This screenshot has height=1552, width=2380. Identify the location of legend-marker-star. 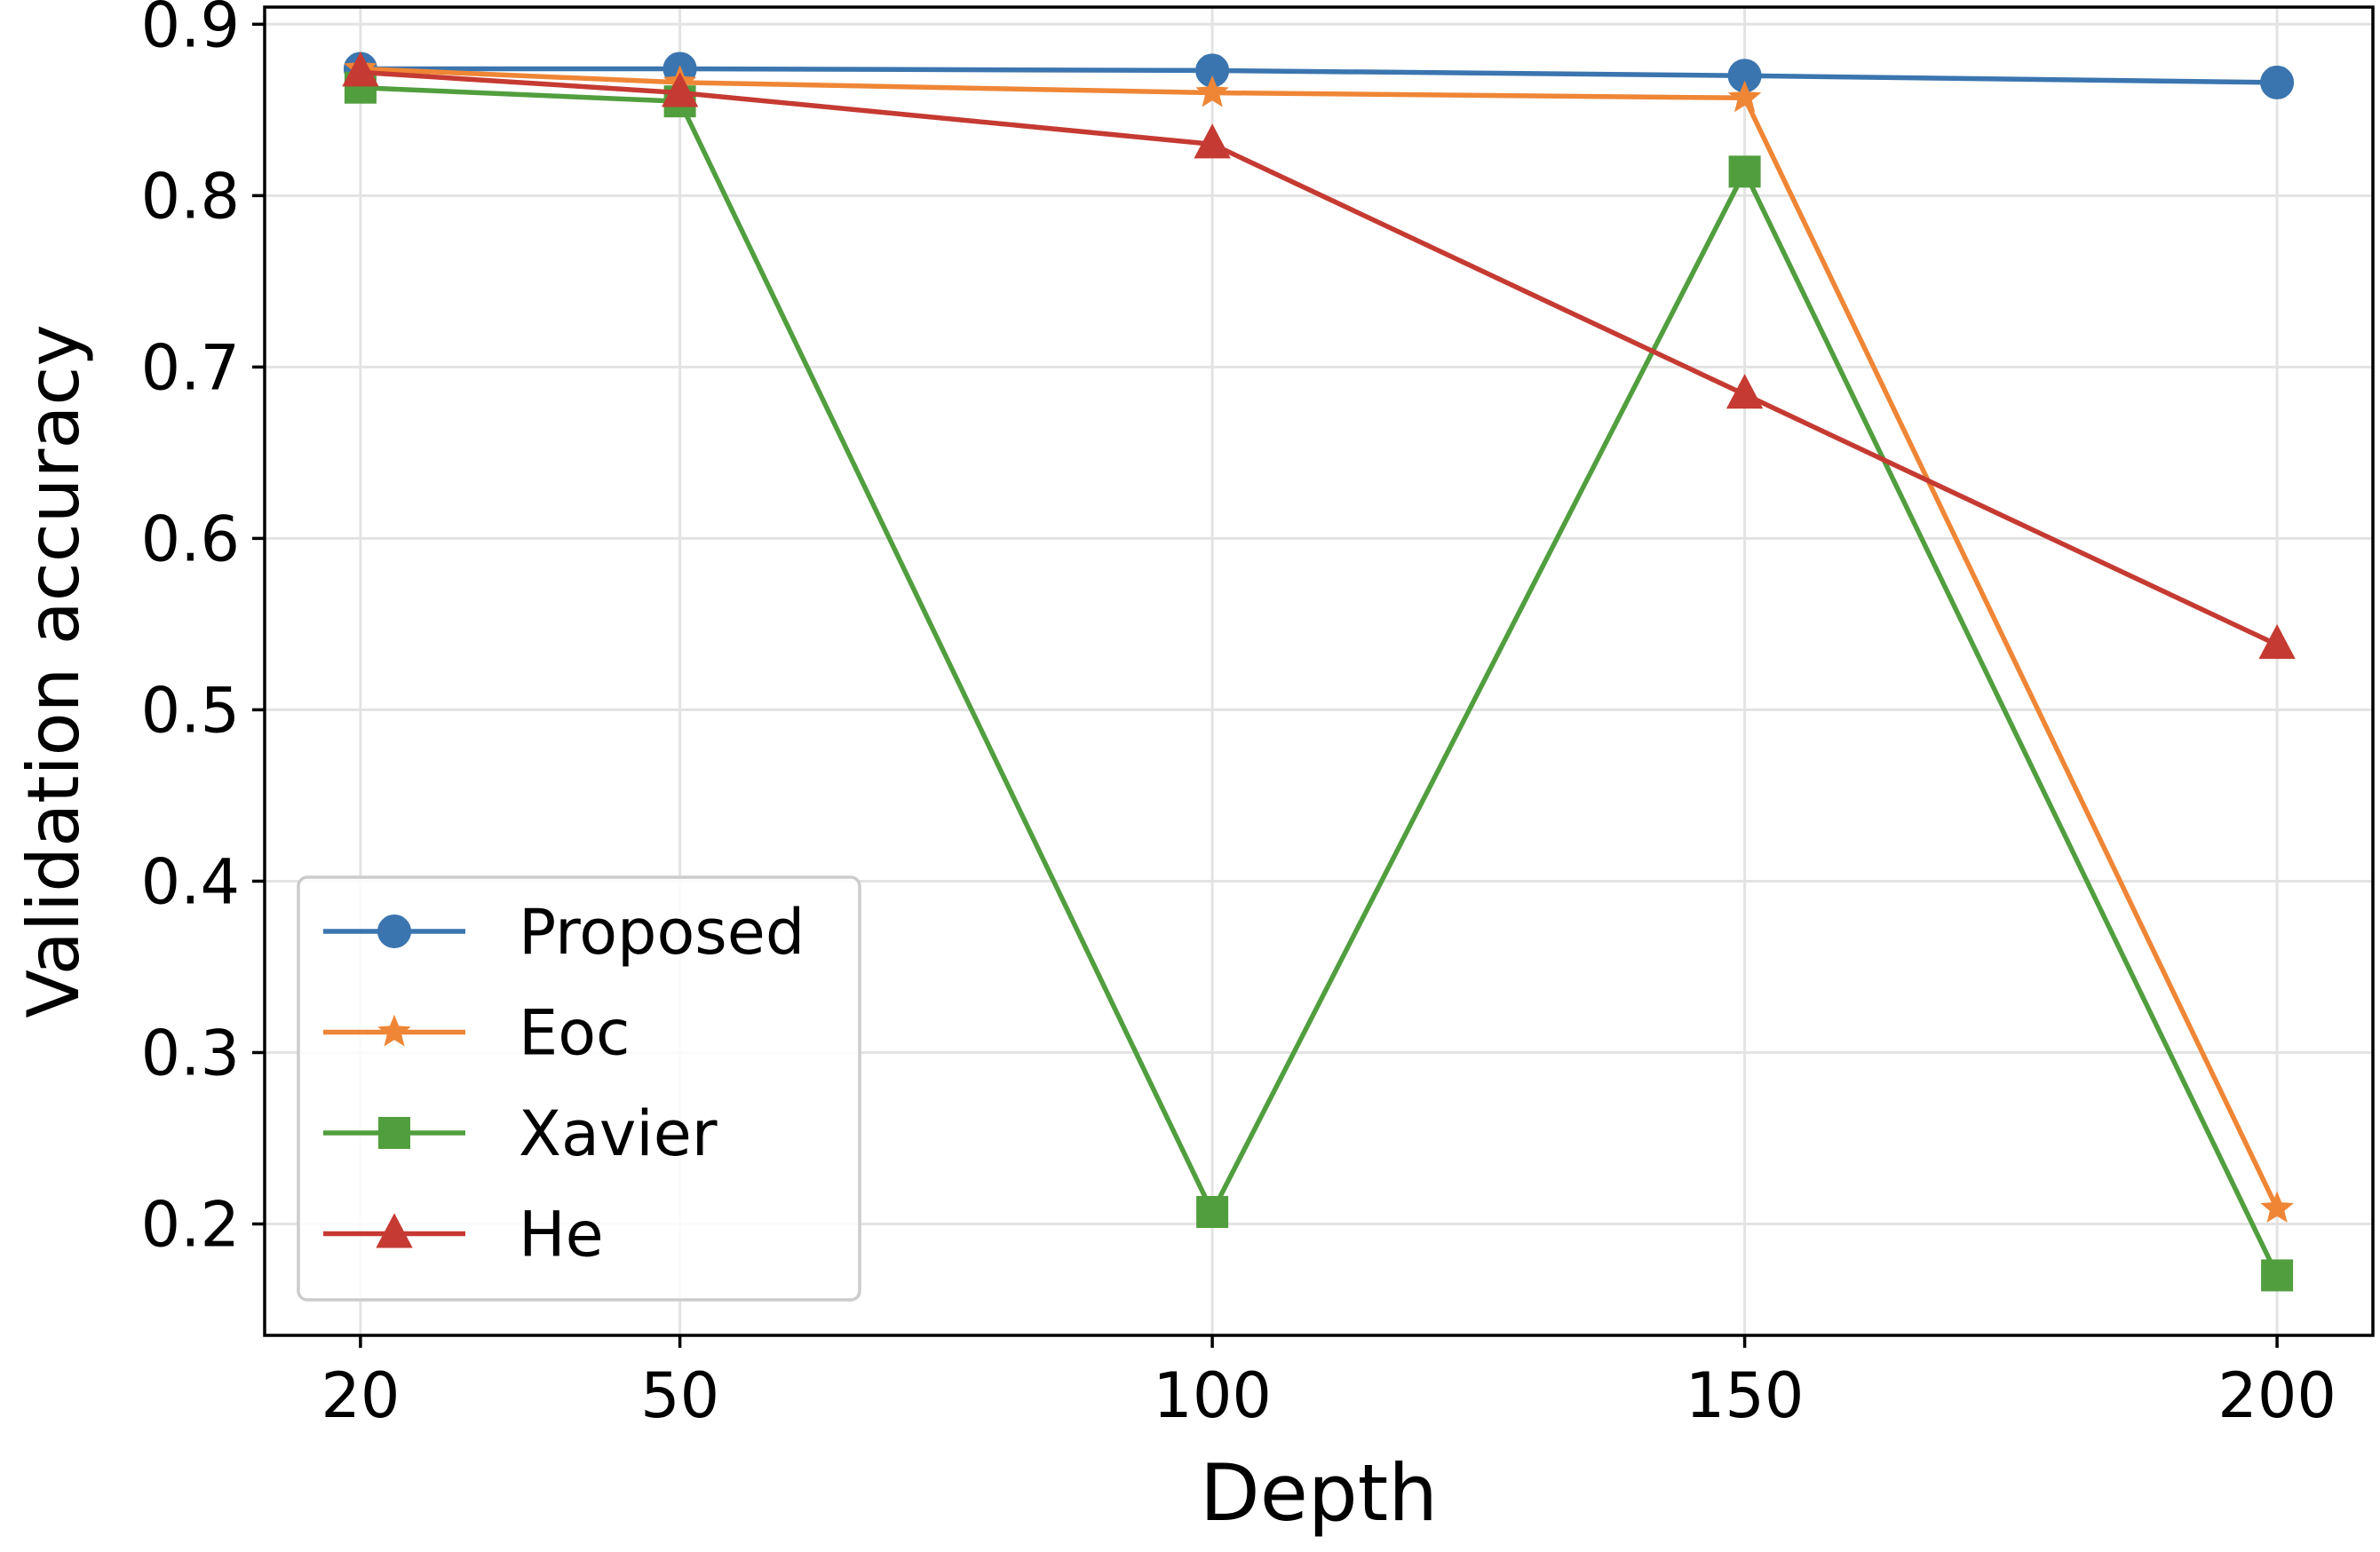
(394, 1030).